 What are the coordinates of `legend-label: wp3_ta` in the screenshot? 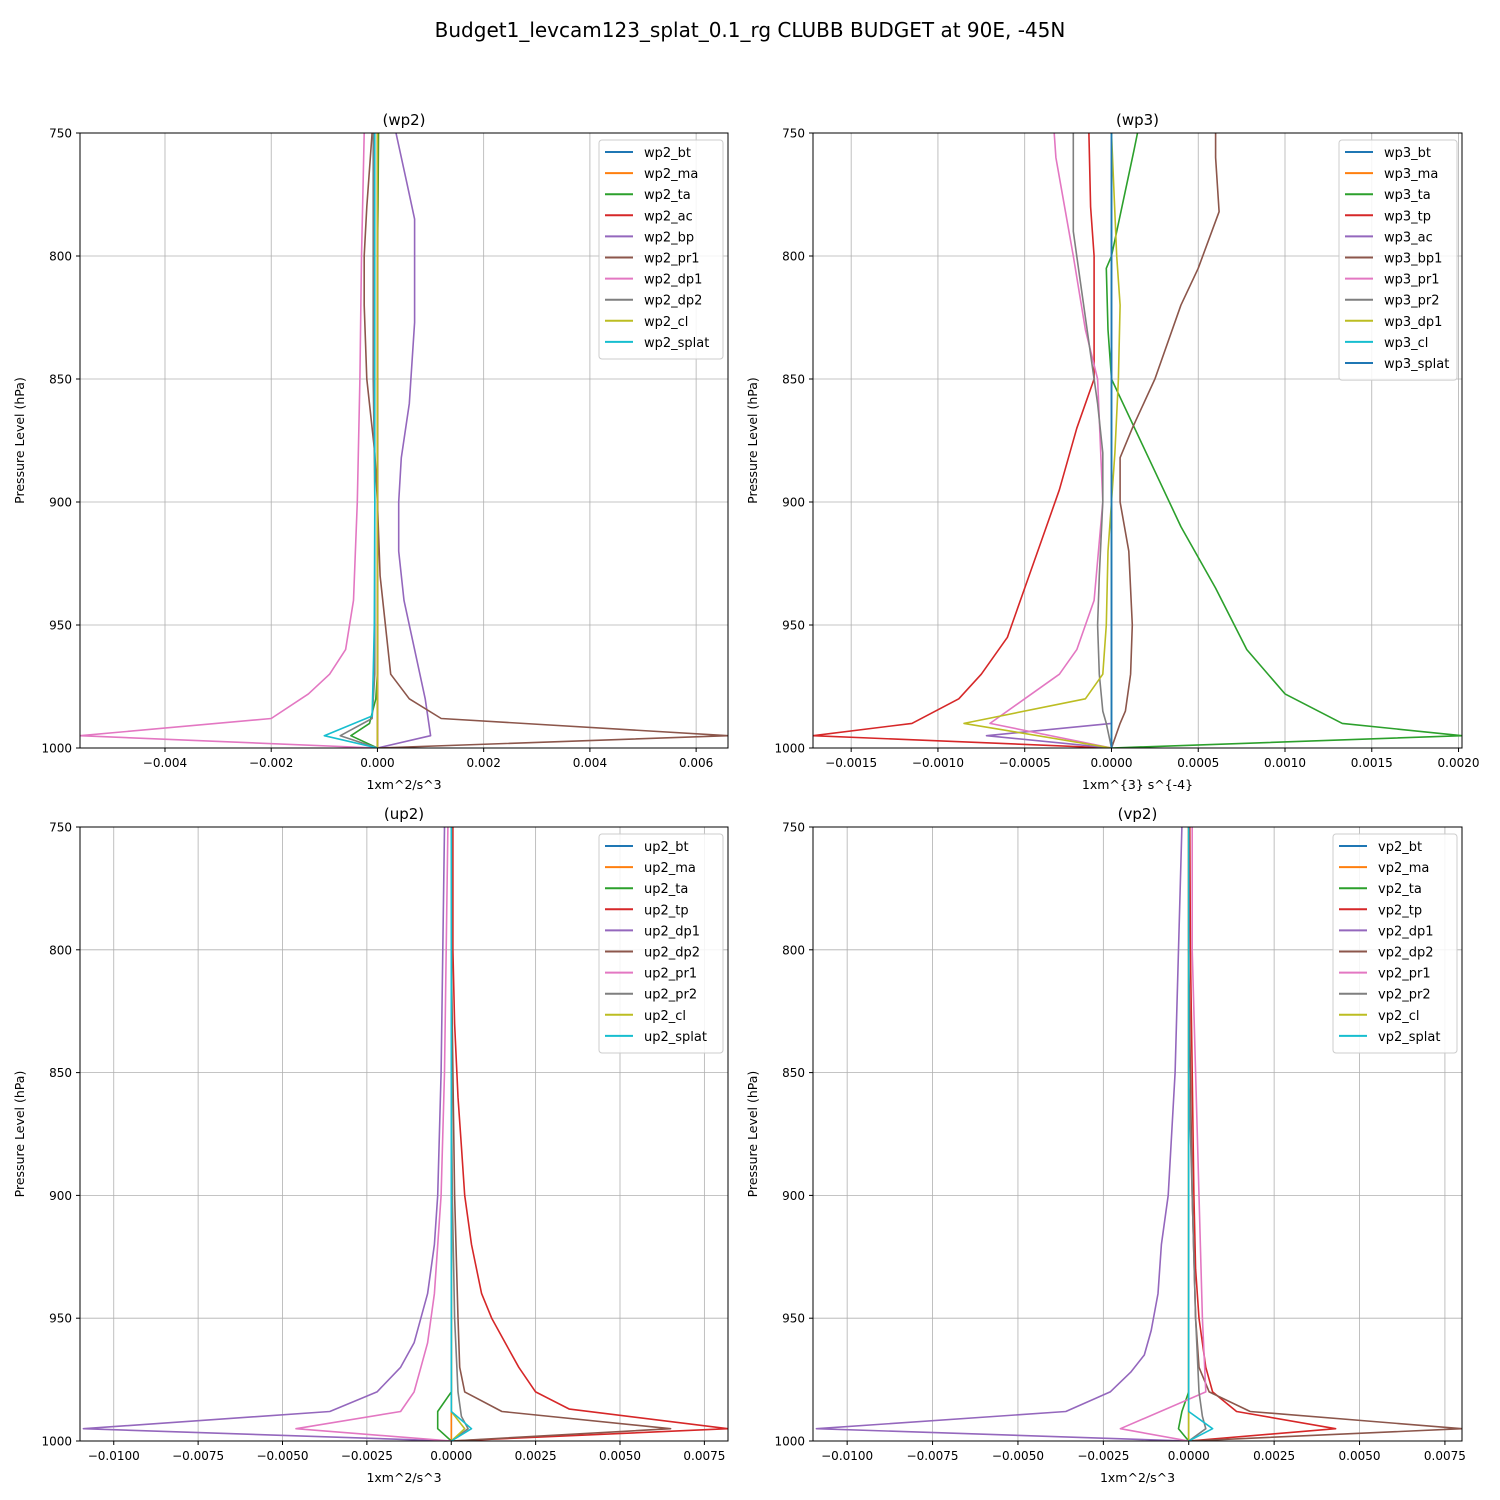 It's located at (1407, 195).